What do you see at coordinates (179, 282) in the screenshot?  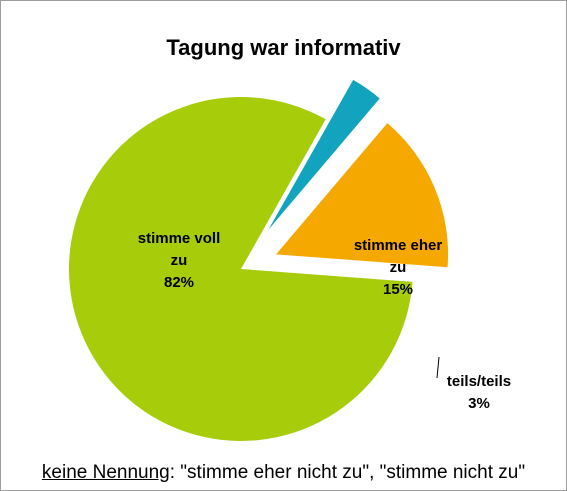 I see `slice-label-line: 82%` at bounding box center [179, 282].